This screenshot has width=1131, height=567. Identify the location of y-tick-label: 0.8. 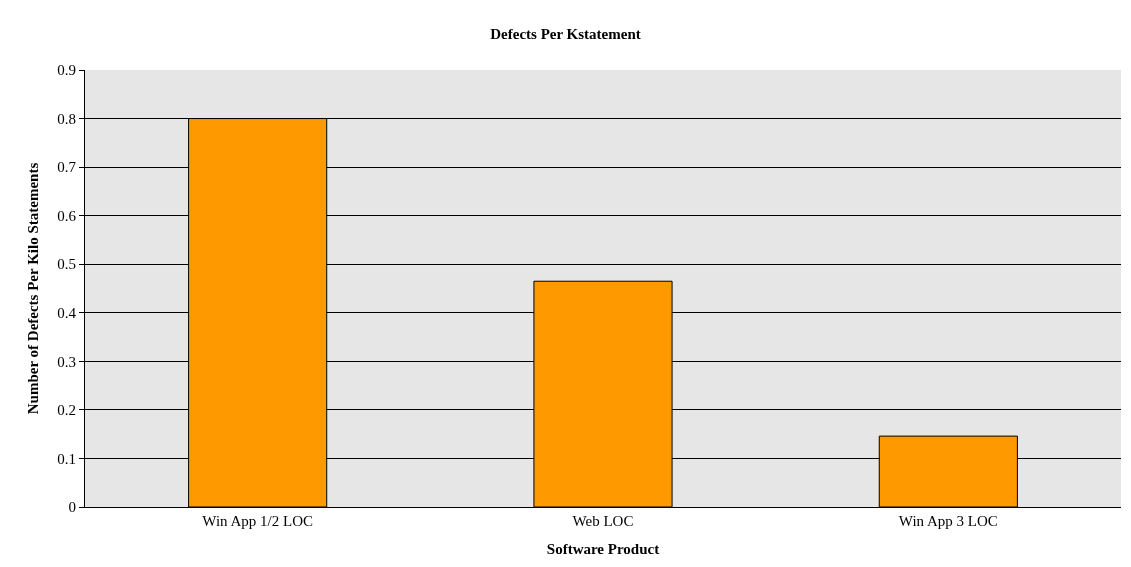
(66, 118).